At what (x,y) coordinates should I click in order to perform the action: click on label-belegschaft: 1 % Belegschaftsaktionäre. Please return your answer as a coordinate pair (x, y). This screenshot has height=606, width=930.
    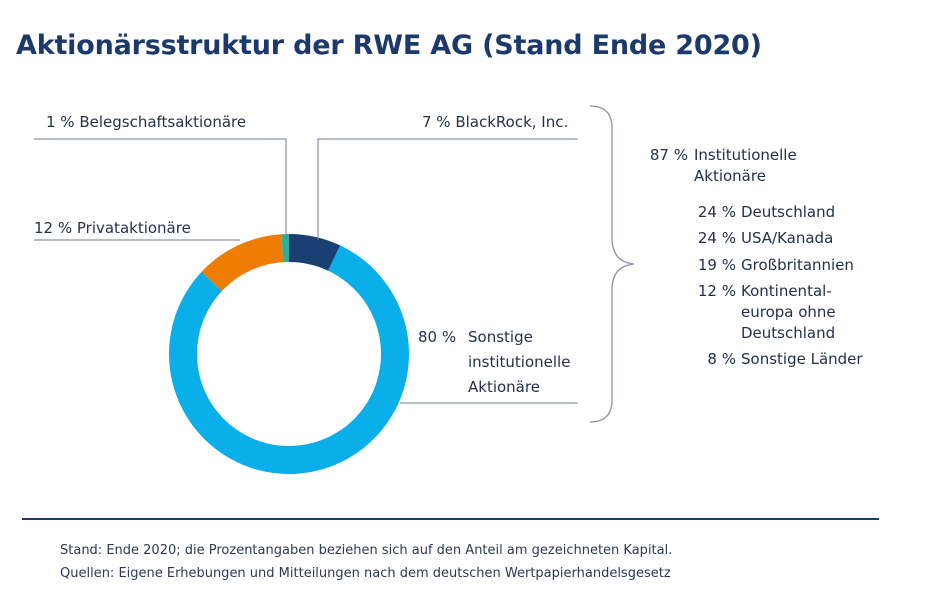
    Looking at the image, I should click on (146, 122).